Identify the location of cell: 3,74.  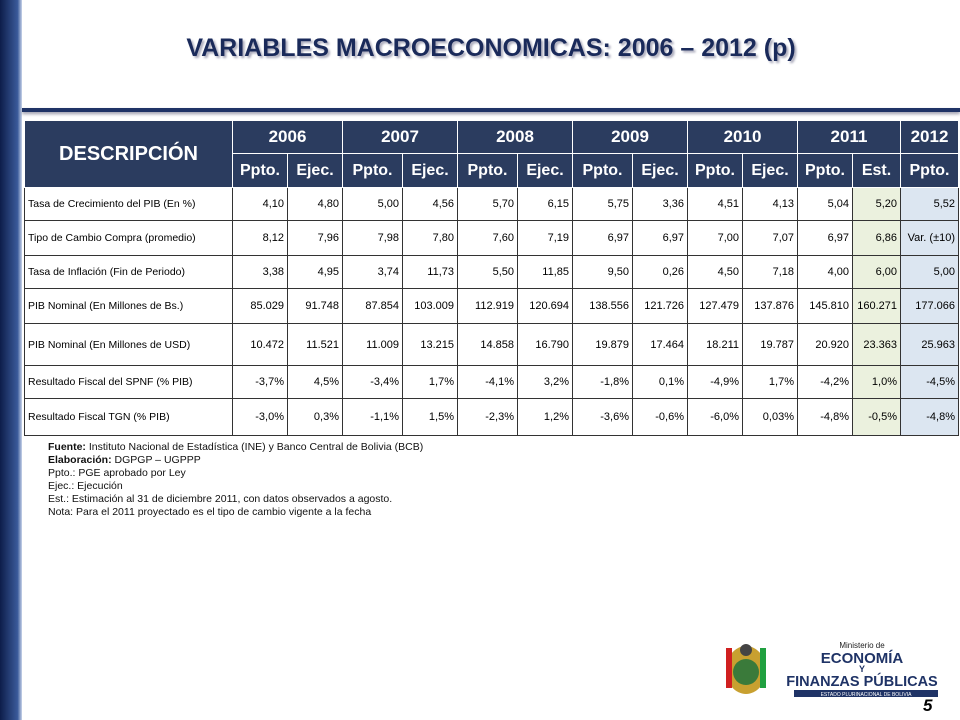
(372, 272).